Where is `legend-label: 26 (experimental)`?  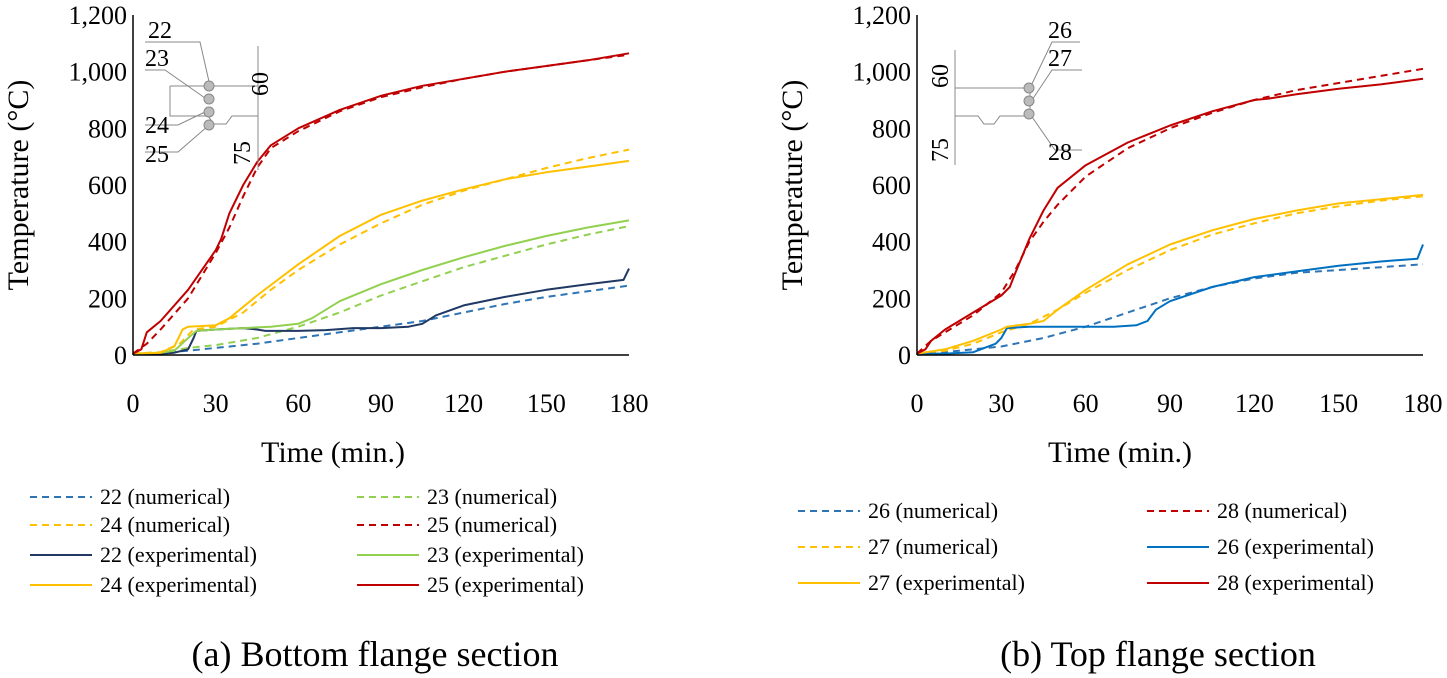
legend-label: 26 (experimental) is located at coordinates (1295, 546).